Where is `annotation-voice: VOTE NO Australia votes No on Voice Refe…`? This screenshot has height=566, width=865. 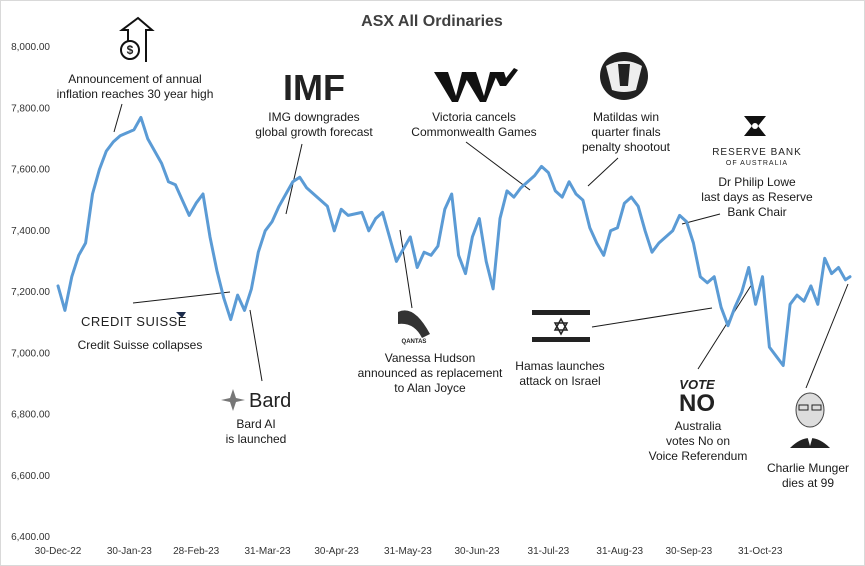 annotation-voice: VOTE NO Australia votes No on Voice Refe… is located at coordinates (698, 420).